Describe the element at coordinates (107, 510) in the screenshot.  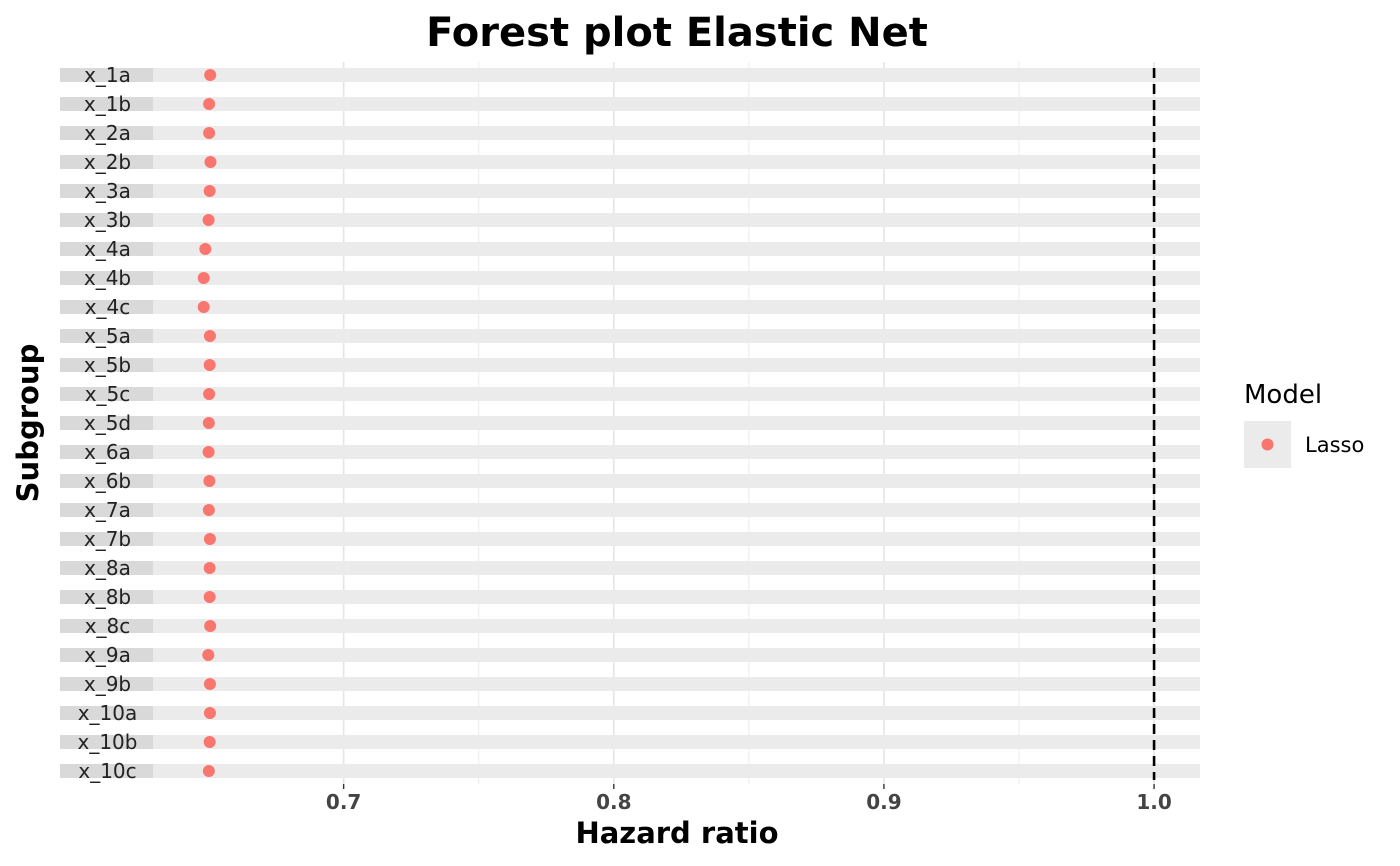
I see `y-tick-label: x_7a` at that location.